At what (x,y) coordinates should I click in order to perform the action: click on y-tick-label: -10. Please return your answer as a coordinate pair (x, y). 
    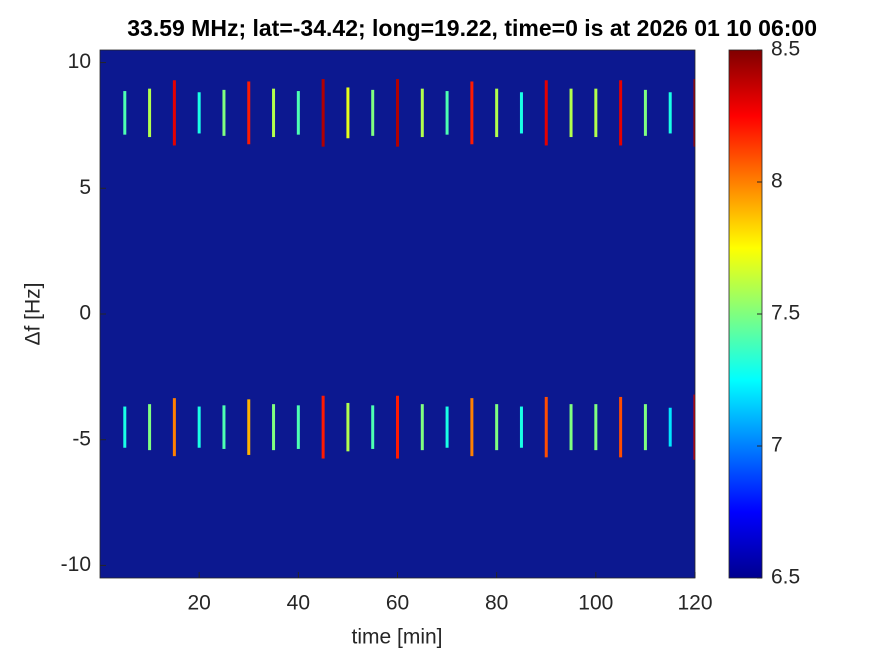
    Looking at the image, I should click on (76, 564).